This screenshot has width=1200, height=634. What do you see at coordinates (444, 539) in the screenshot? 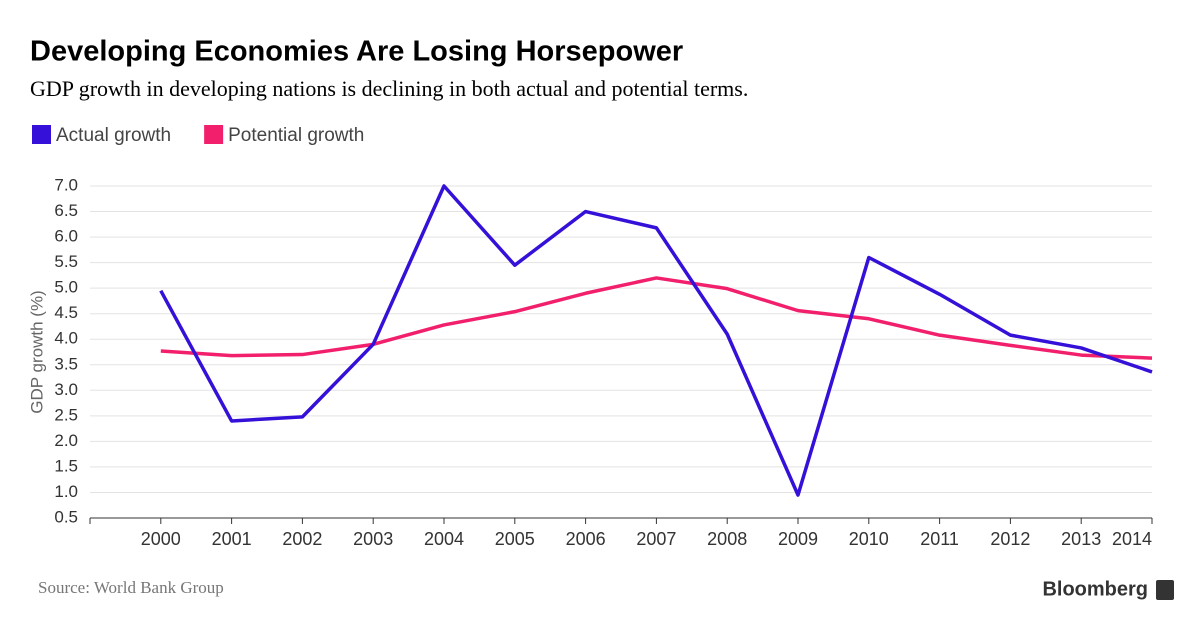
I see `x-tick-label: 2004` at bounding box center [444, 539].